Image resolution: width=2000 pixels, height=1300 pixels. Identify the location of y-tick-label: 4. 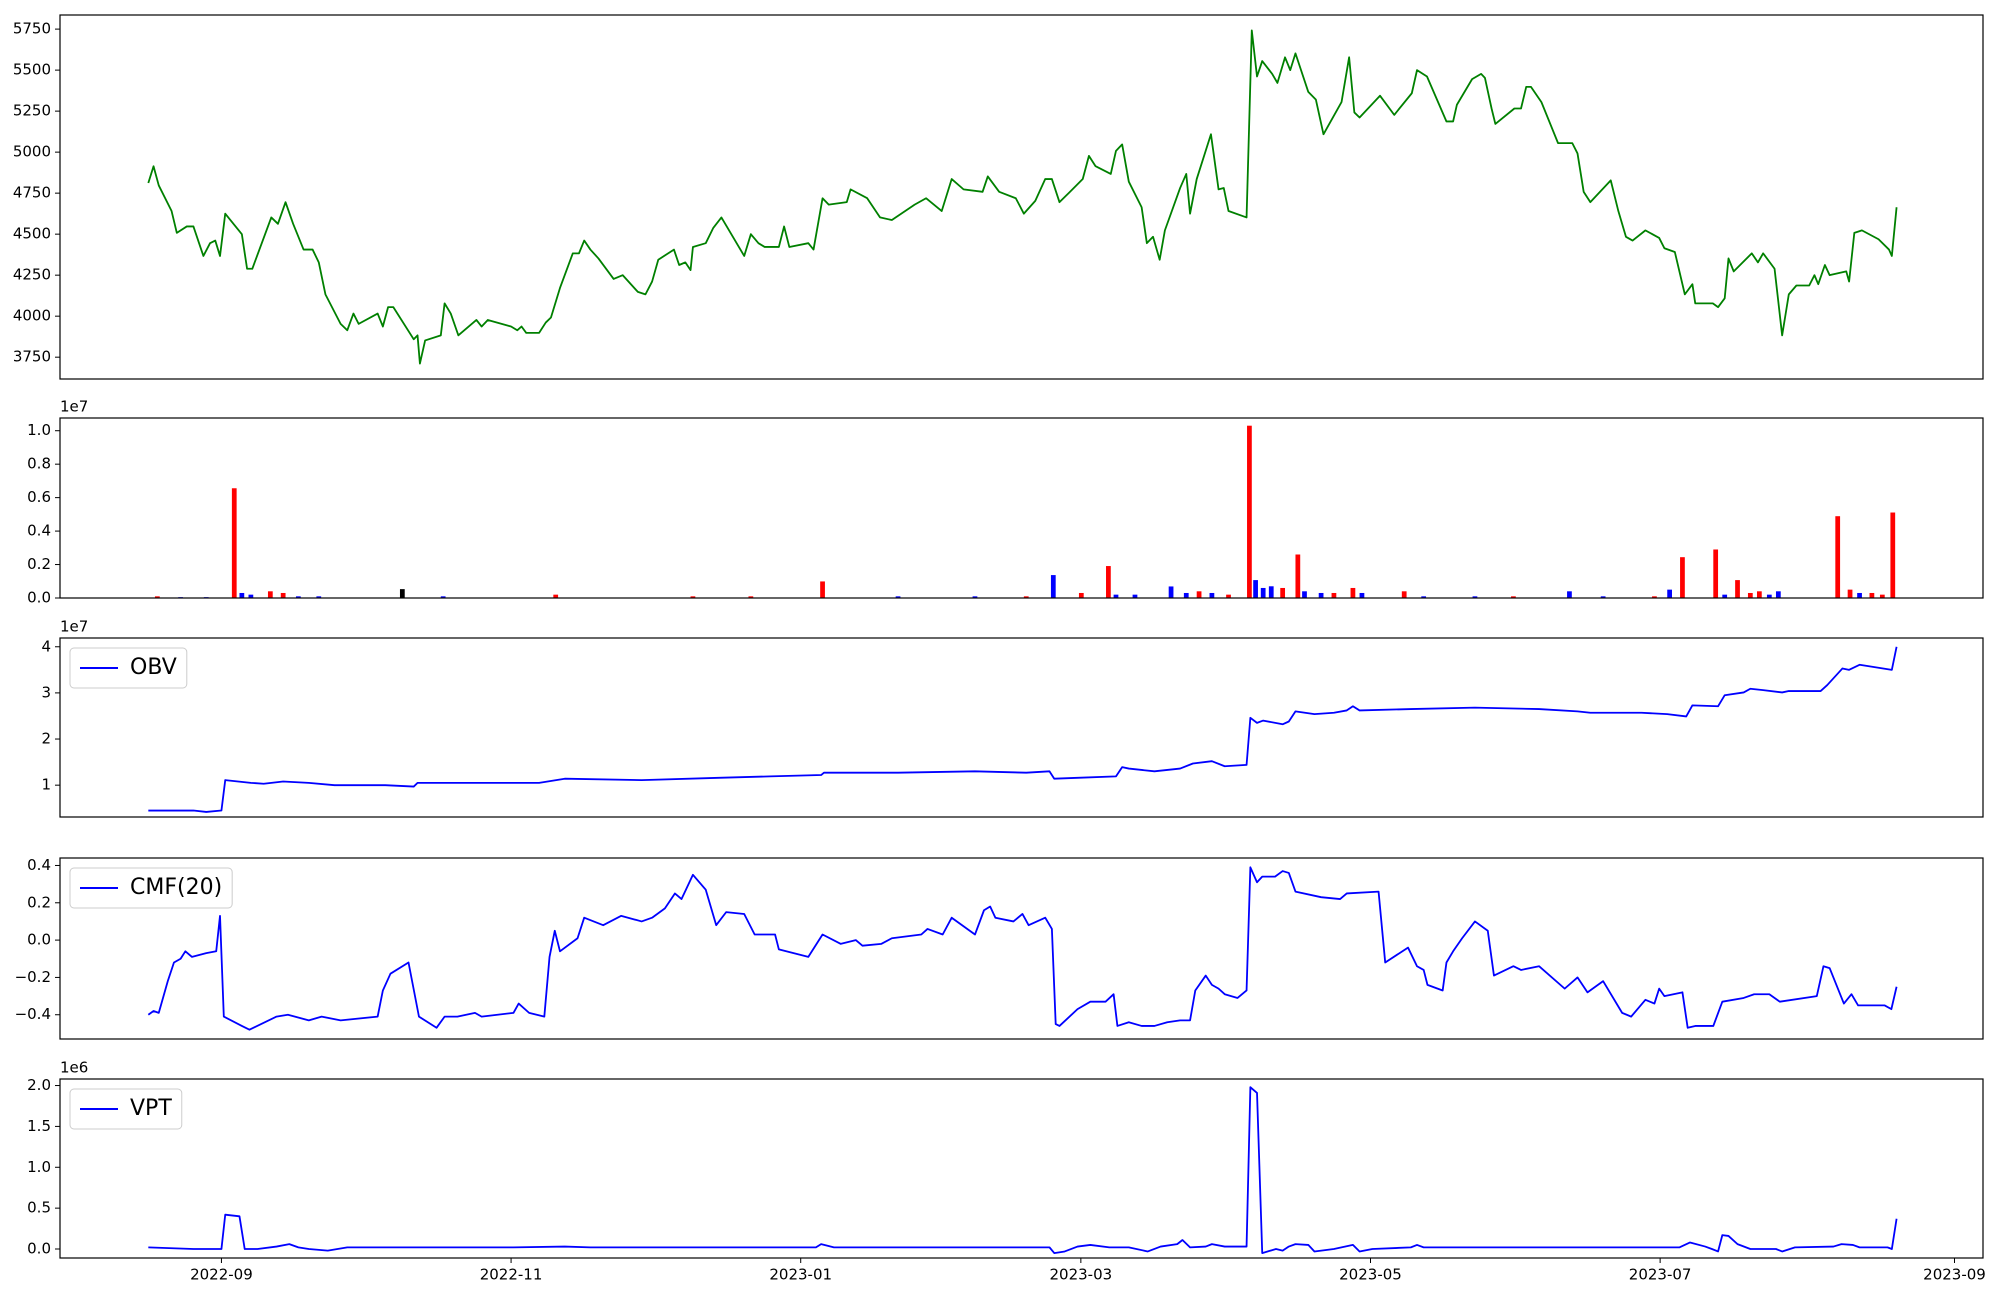
(46, 646).